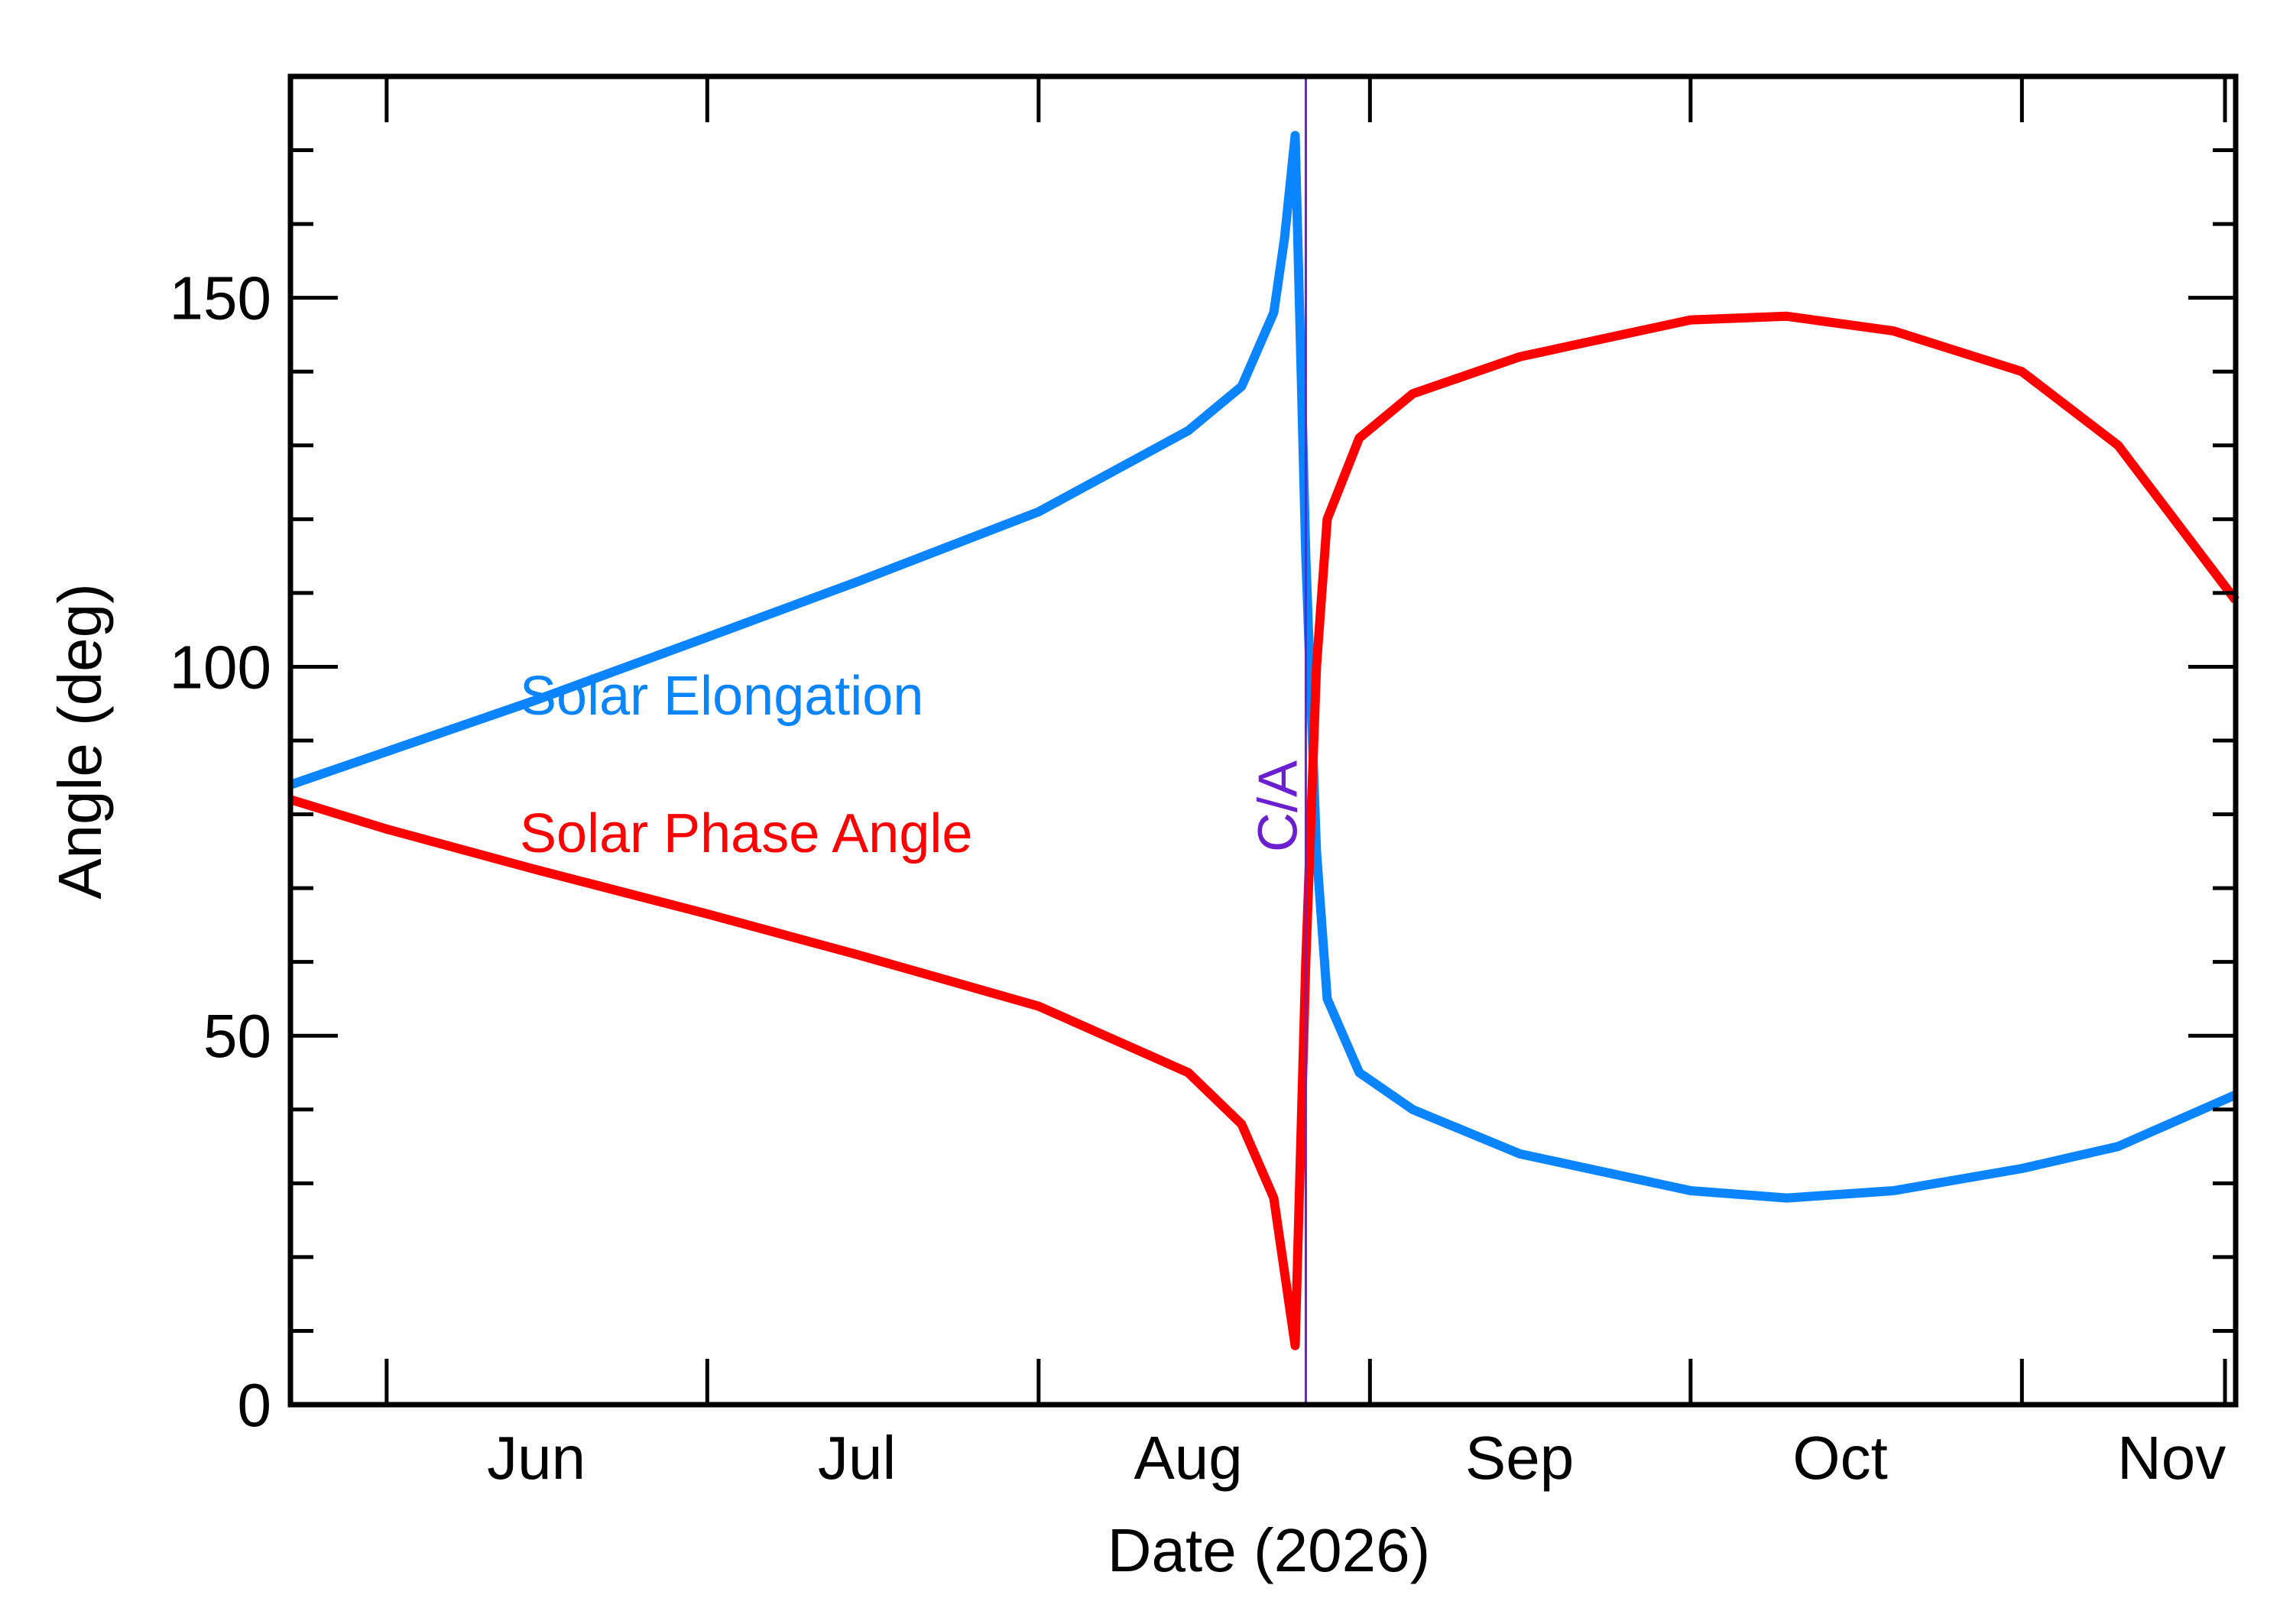 The height and width of the screenshot is (1624, 2293). I want to click on legend-label-1: Solar Phase Angle, so click(746, 833).